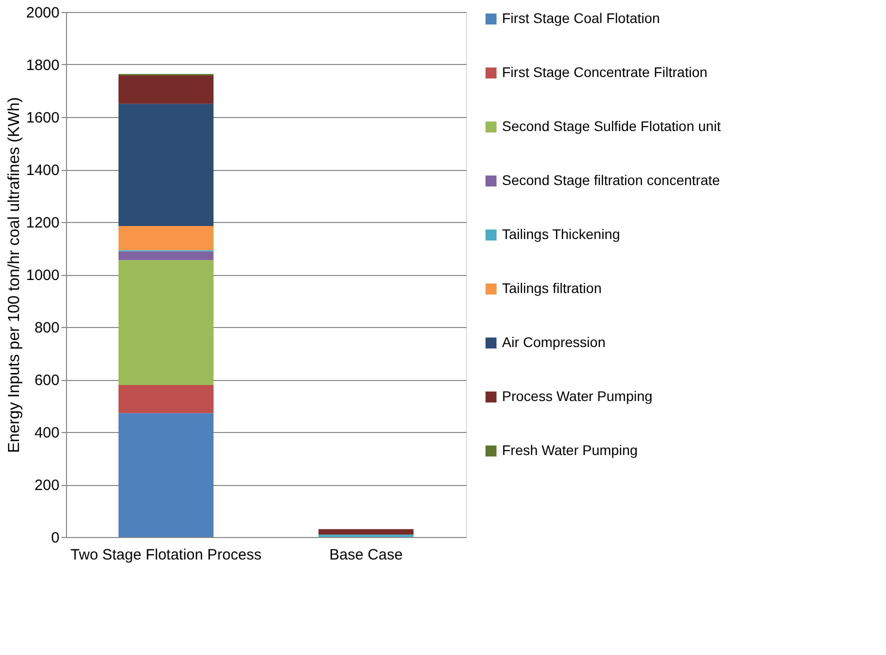 The height and width of the screenshot is (655, 886). Describe the element at coordinates (43, 275) in the screenshot. I see `y-tick-label: 1000` at that location.